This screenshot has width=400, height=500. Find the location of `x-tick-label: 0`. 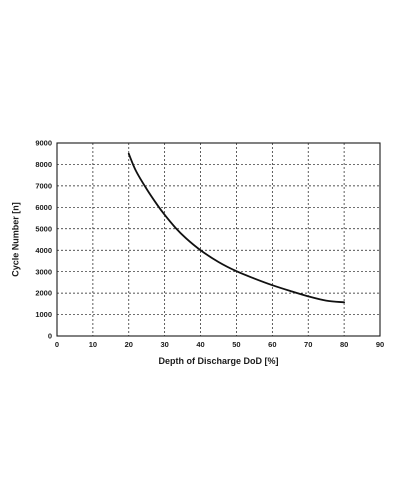

x-tick-label: 0 is located at coordinates (57, 344).